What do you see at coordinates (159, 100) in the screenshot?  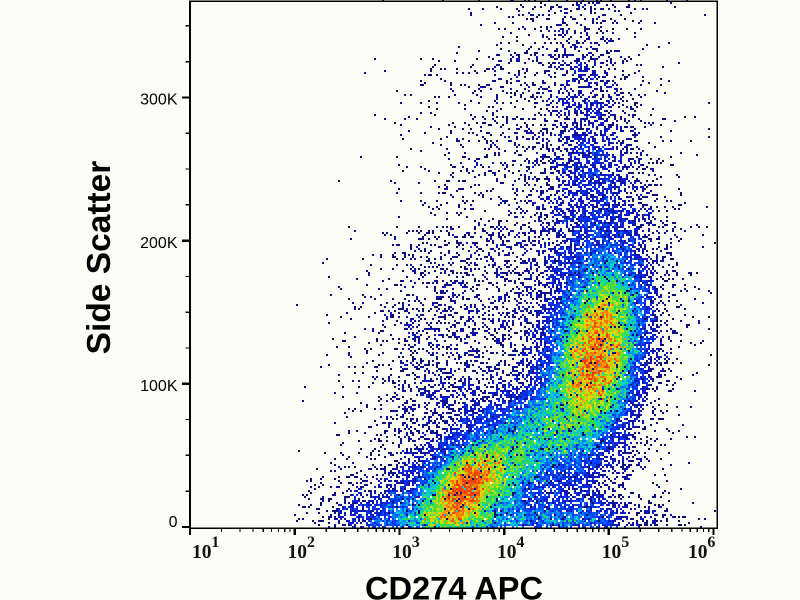 I see `svg-text: 300K` at bounding box center [159, 100].